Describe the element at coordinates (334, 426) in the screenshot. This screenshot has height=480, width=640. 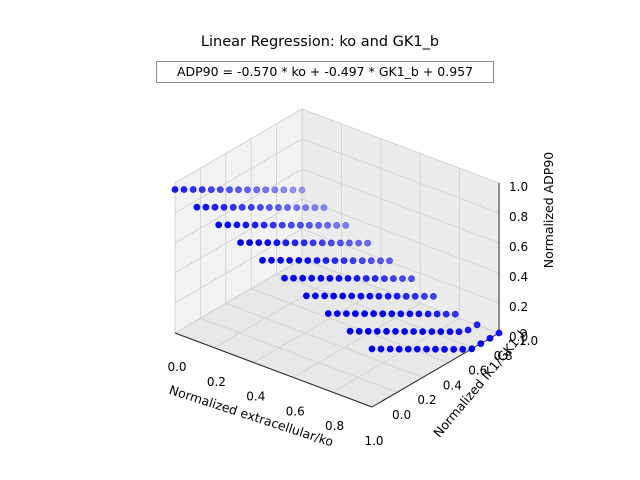
I see `x-tick-label: 0.8` at that location.